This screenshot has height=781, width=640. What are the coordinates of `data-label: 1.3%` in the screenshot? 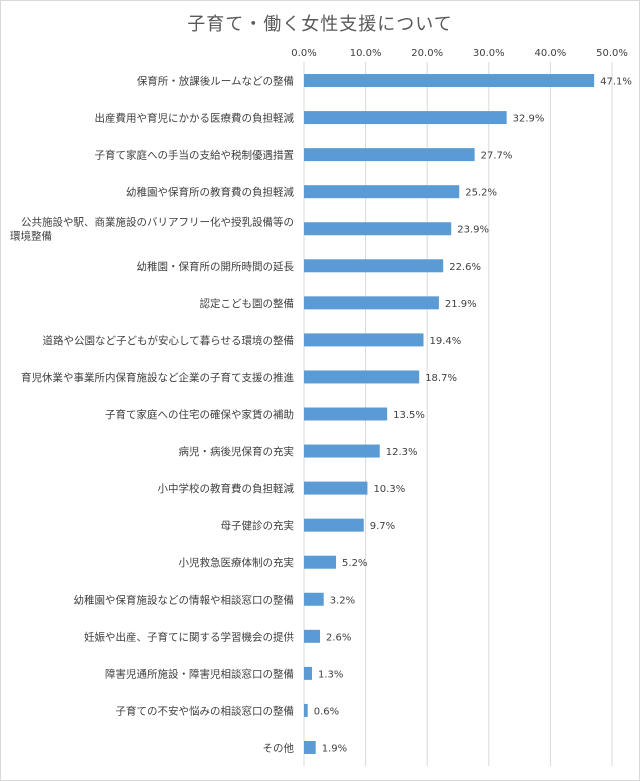 It's located at (330, 674).